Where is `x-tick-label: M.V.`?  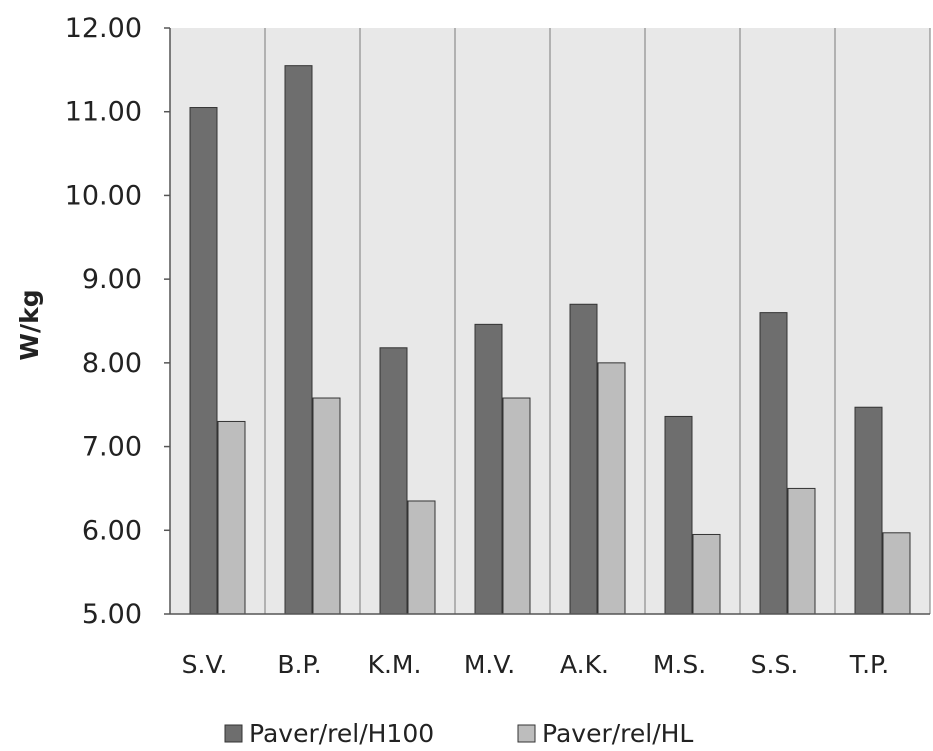 x-tick-label: M.V. is located at coordinates (489, 664).